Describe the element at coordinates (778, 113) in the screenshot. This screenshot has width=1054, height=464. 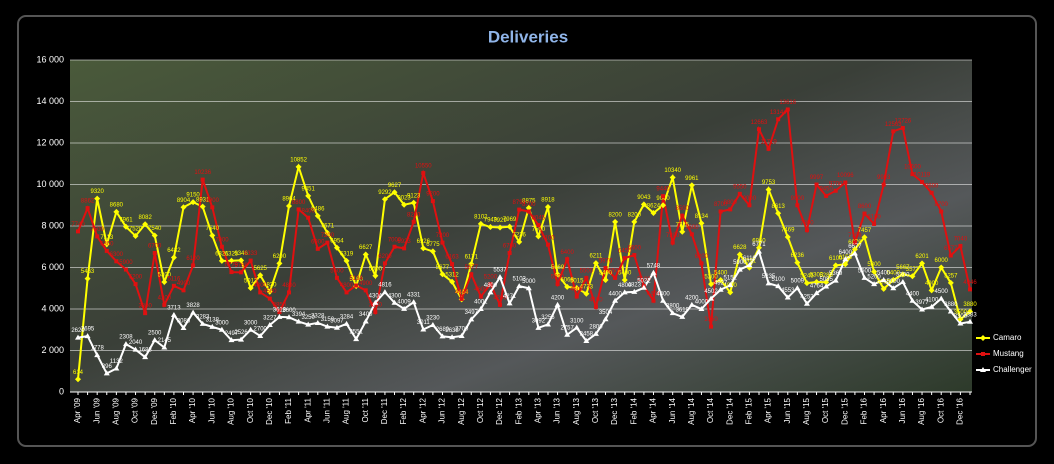
I see `data-label: 13144` at that location.